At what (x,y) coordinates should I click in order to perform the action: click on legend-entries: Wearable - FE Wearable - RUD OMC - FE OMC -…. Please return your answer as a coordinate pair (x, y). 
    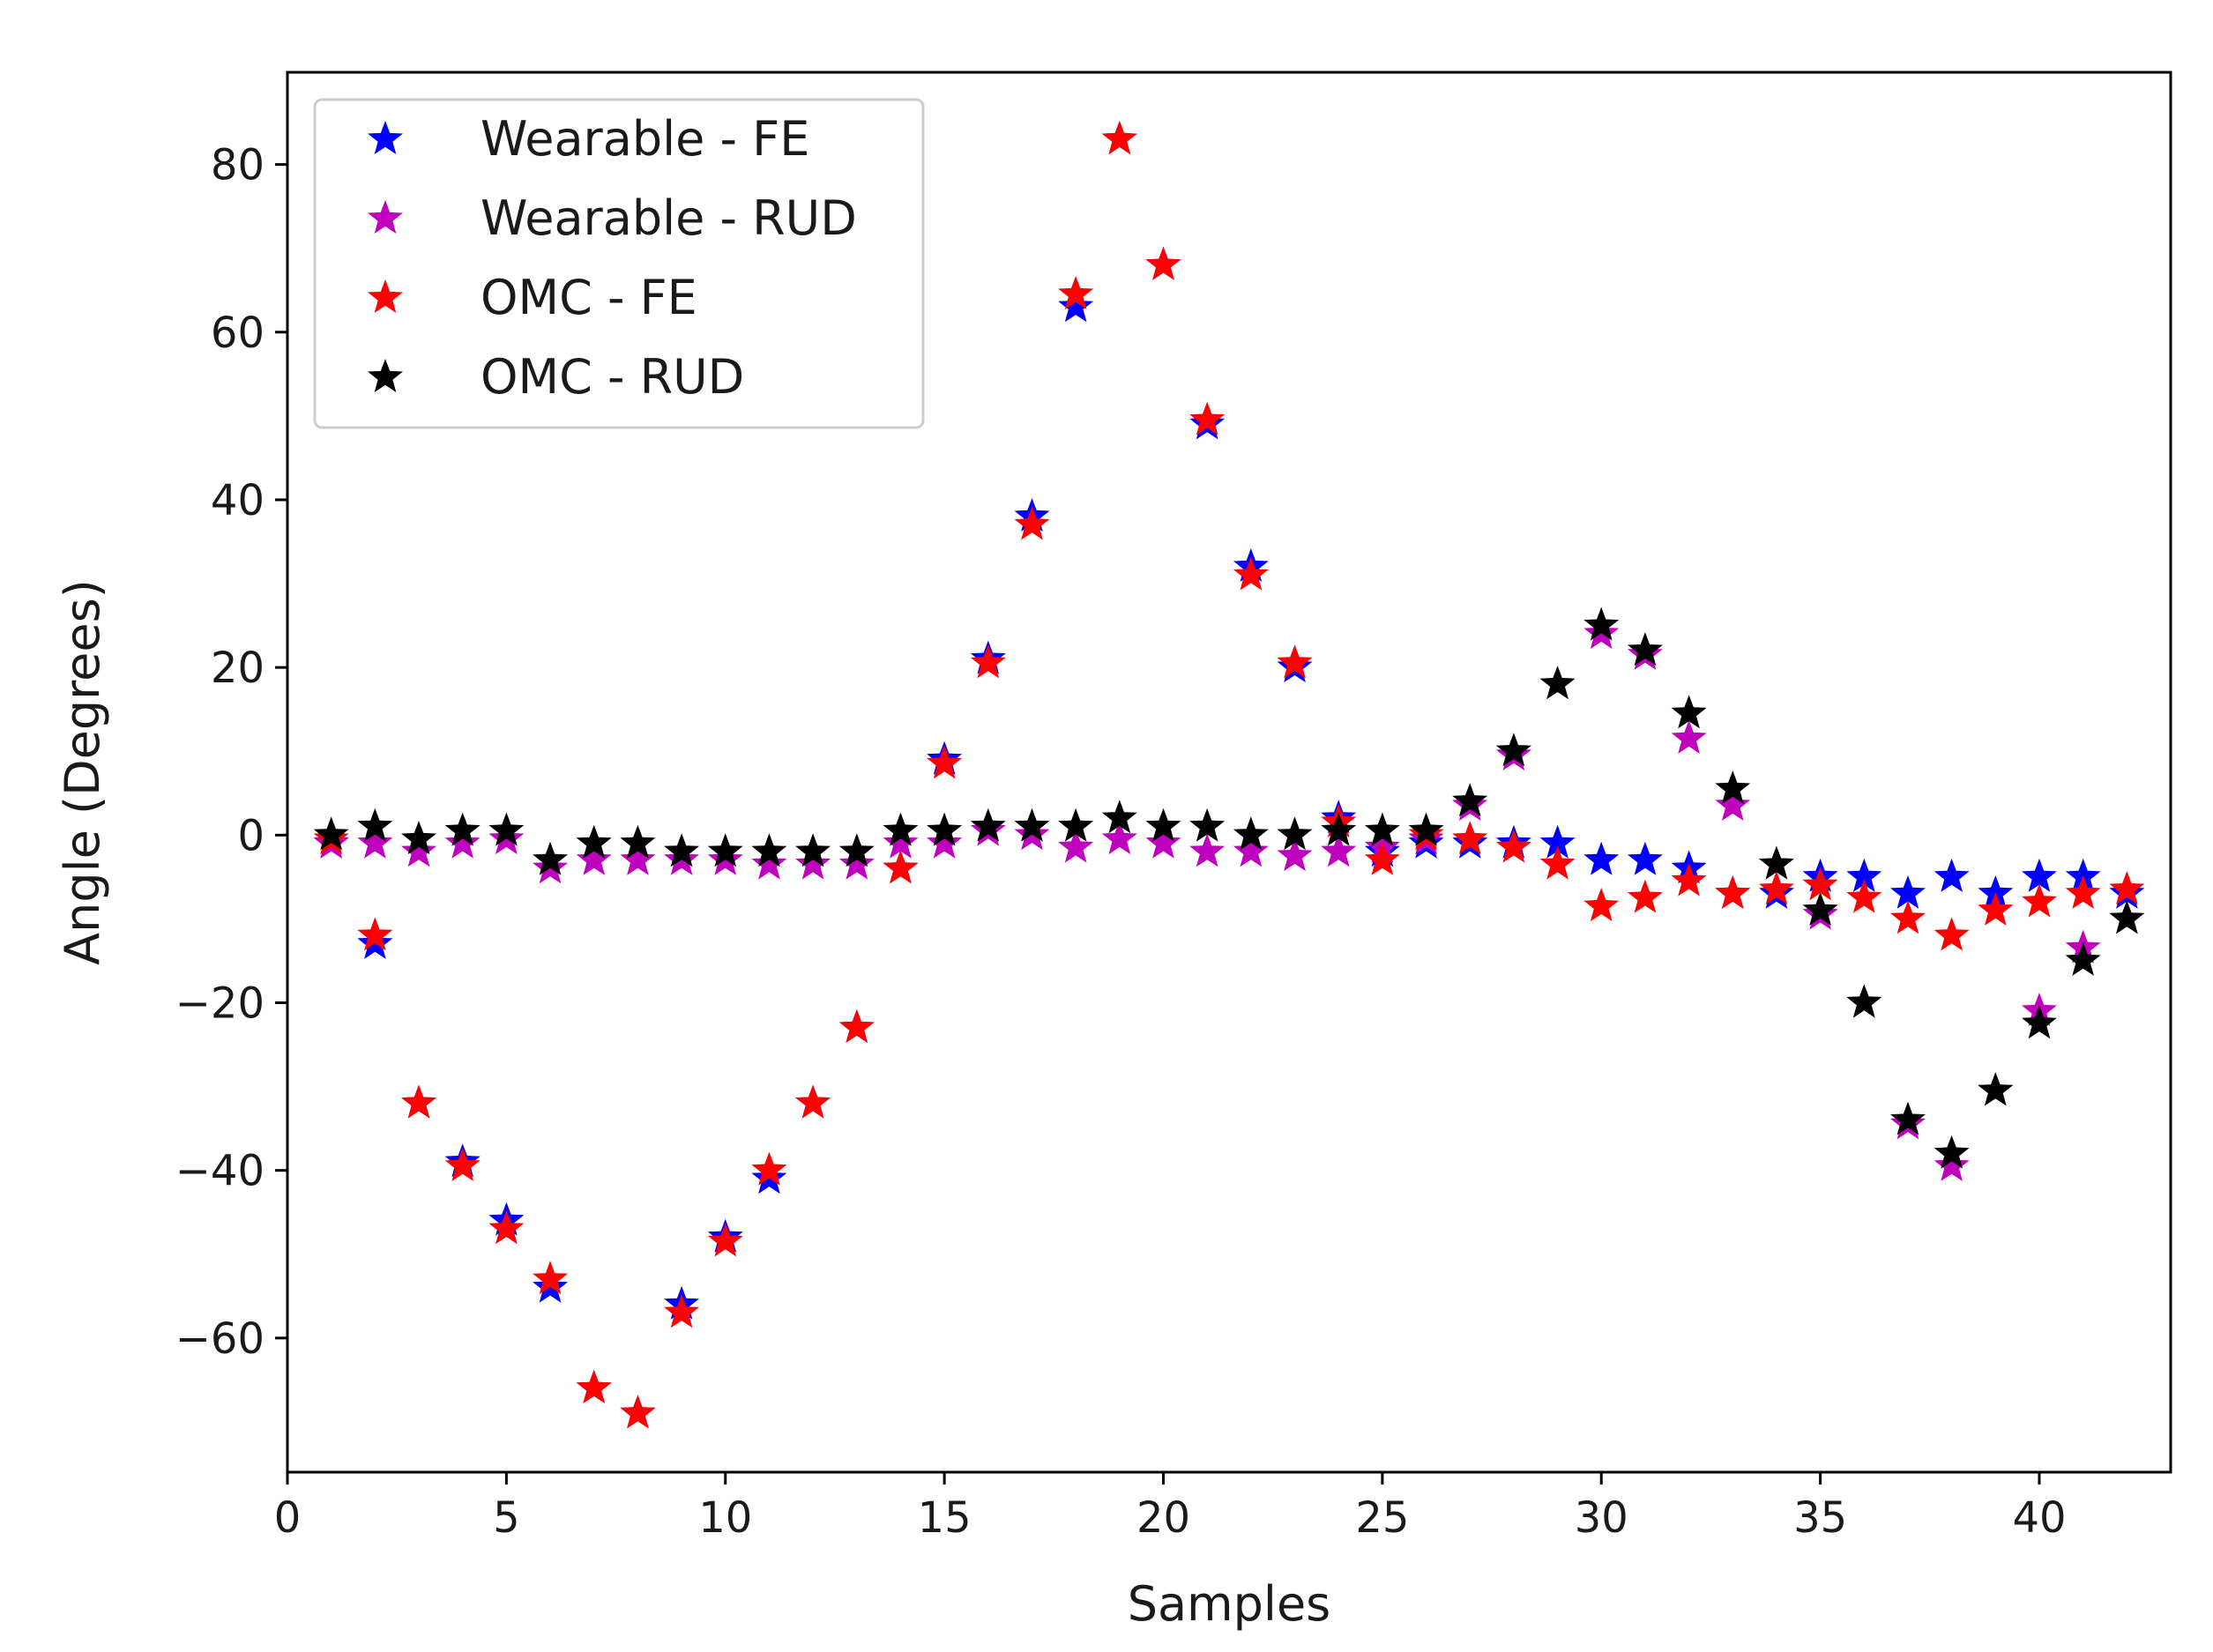
    Looking at the image, I should click on (612, 258).